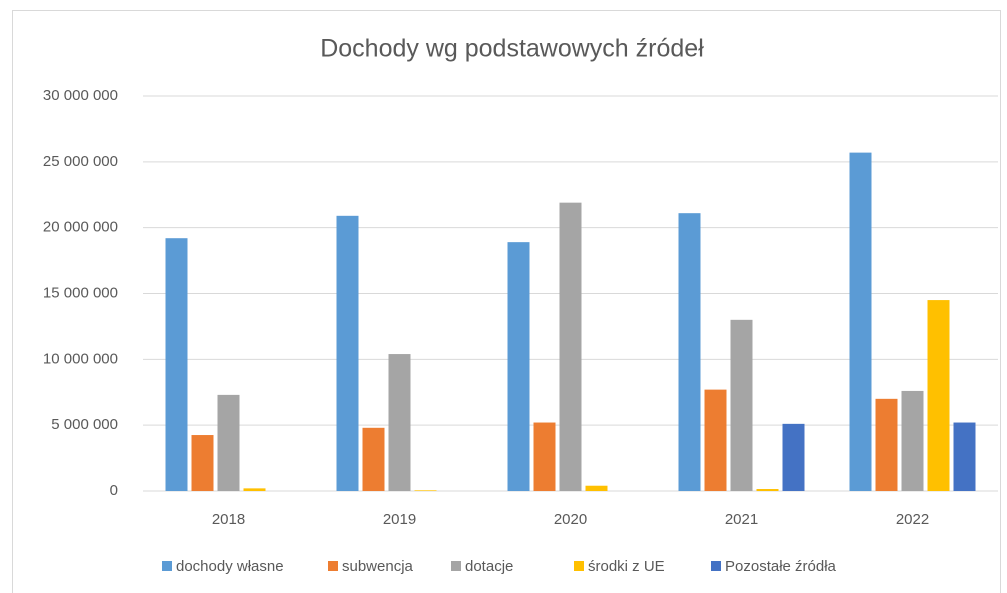 The height and width of the screenshot is (593, 1007). Describe the element at coordinates (489, 566) in the screenshot. I see `legend-label: dotacje` at that location.